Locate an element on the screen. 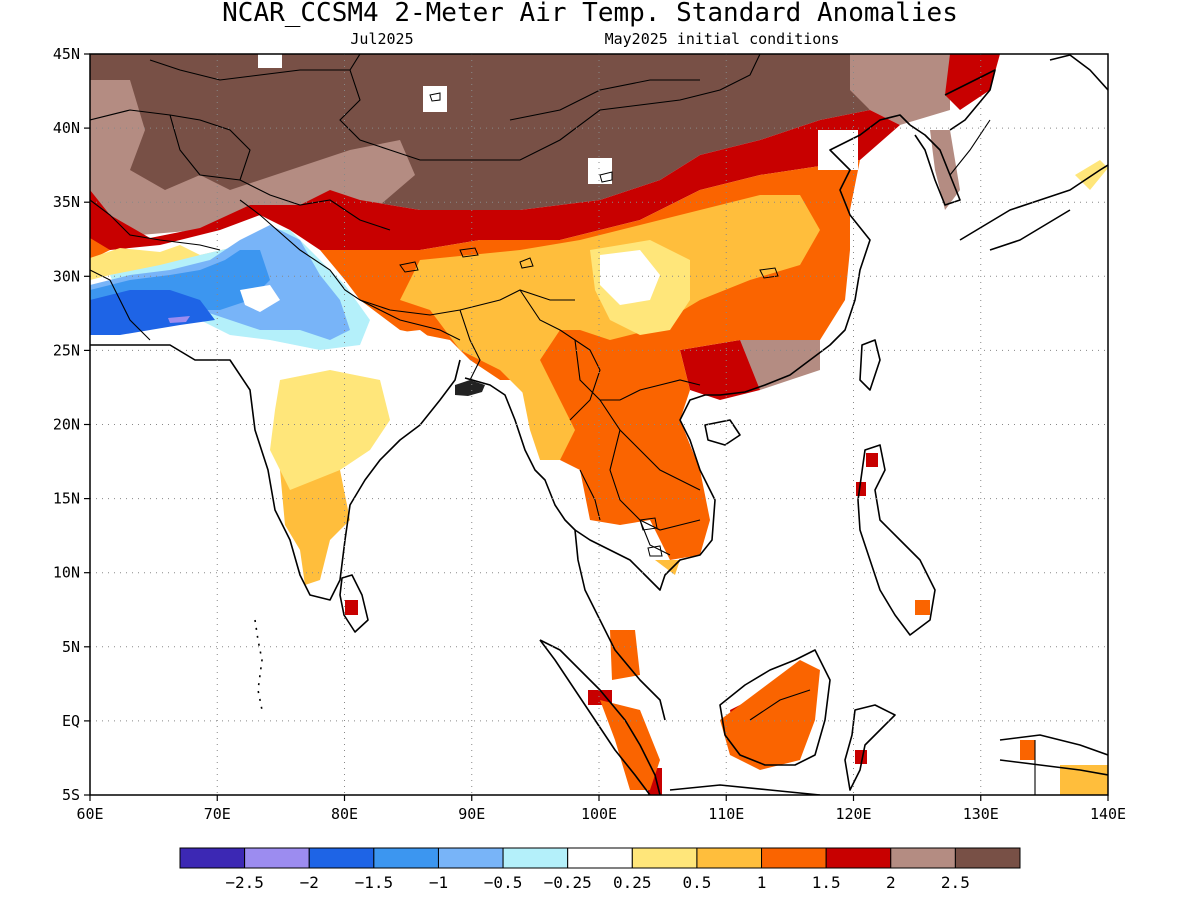 The image size is (1200, 904). lat-tick-label: 25N is located at coordinates (66, 350).